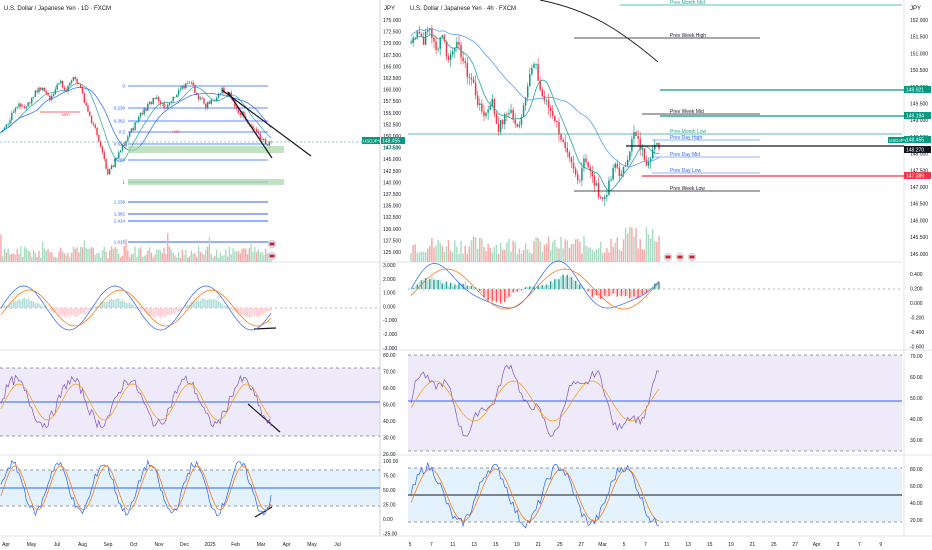 This screenshot has width=932, height=550. What do you see at coordinates (392, 67) in the screenshot?
I see `right-price-label: 165.000` at bounding box center [392, 67].